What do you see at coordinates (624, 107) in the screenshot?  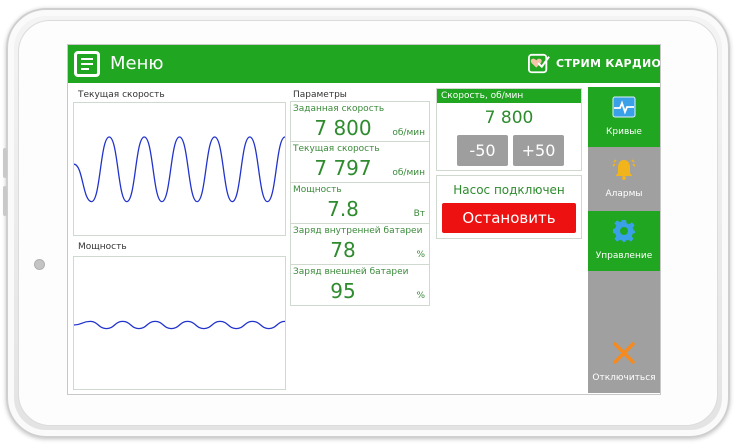 I see `monitor-curve-icon` at bounding box center [624, 107].